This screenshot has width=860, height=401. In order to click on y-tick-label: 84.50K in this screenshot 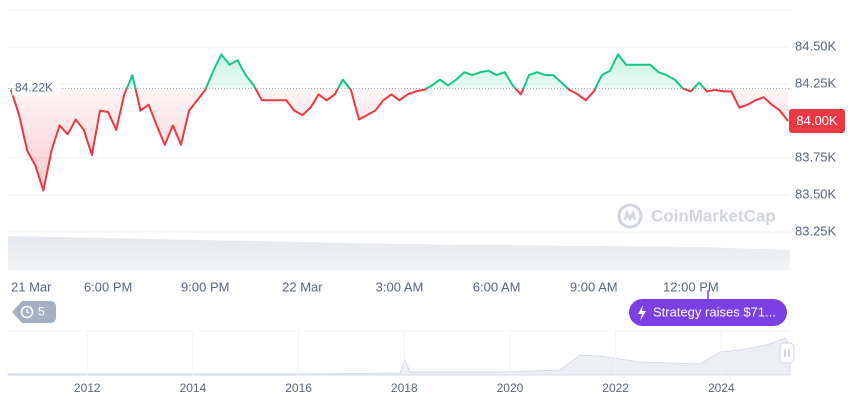, I will do `click(816, 45)`.